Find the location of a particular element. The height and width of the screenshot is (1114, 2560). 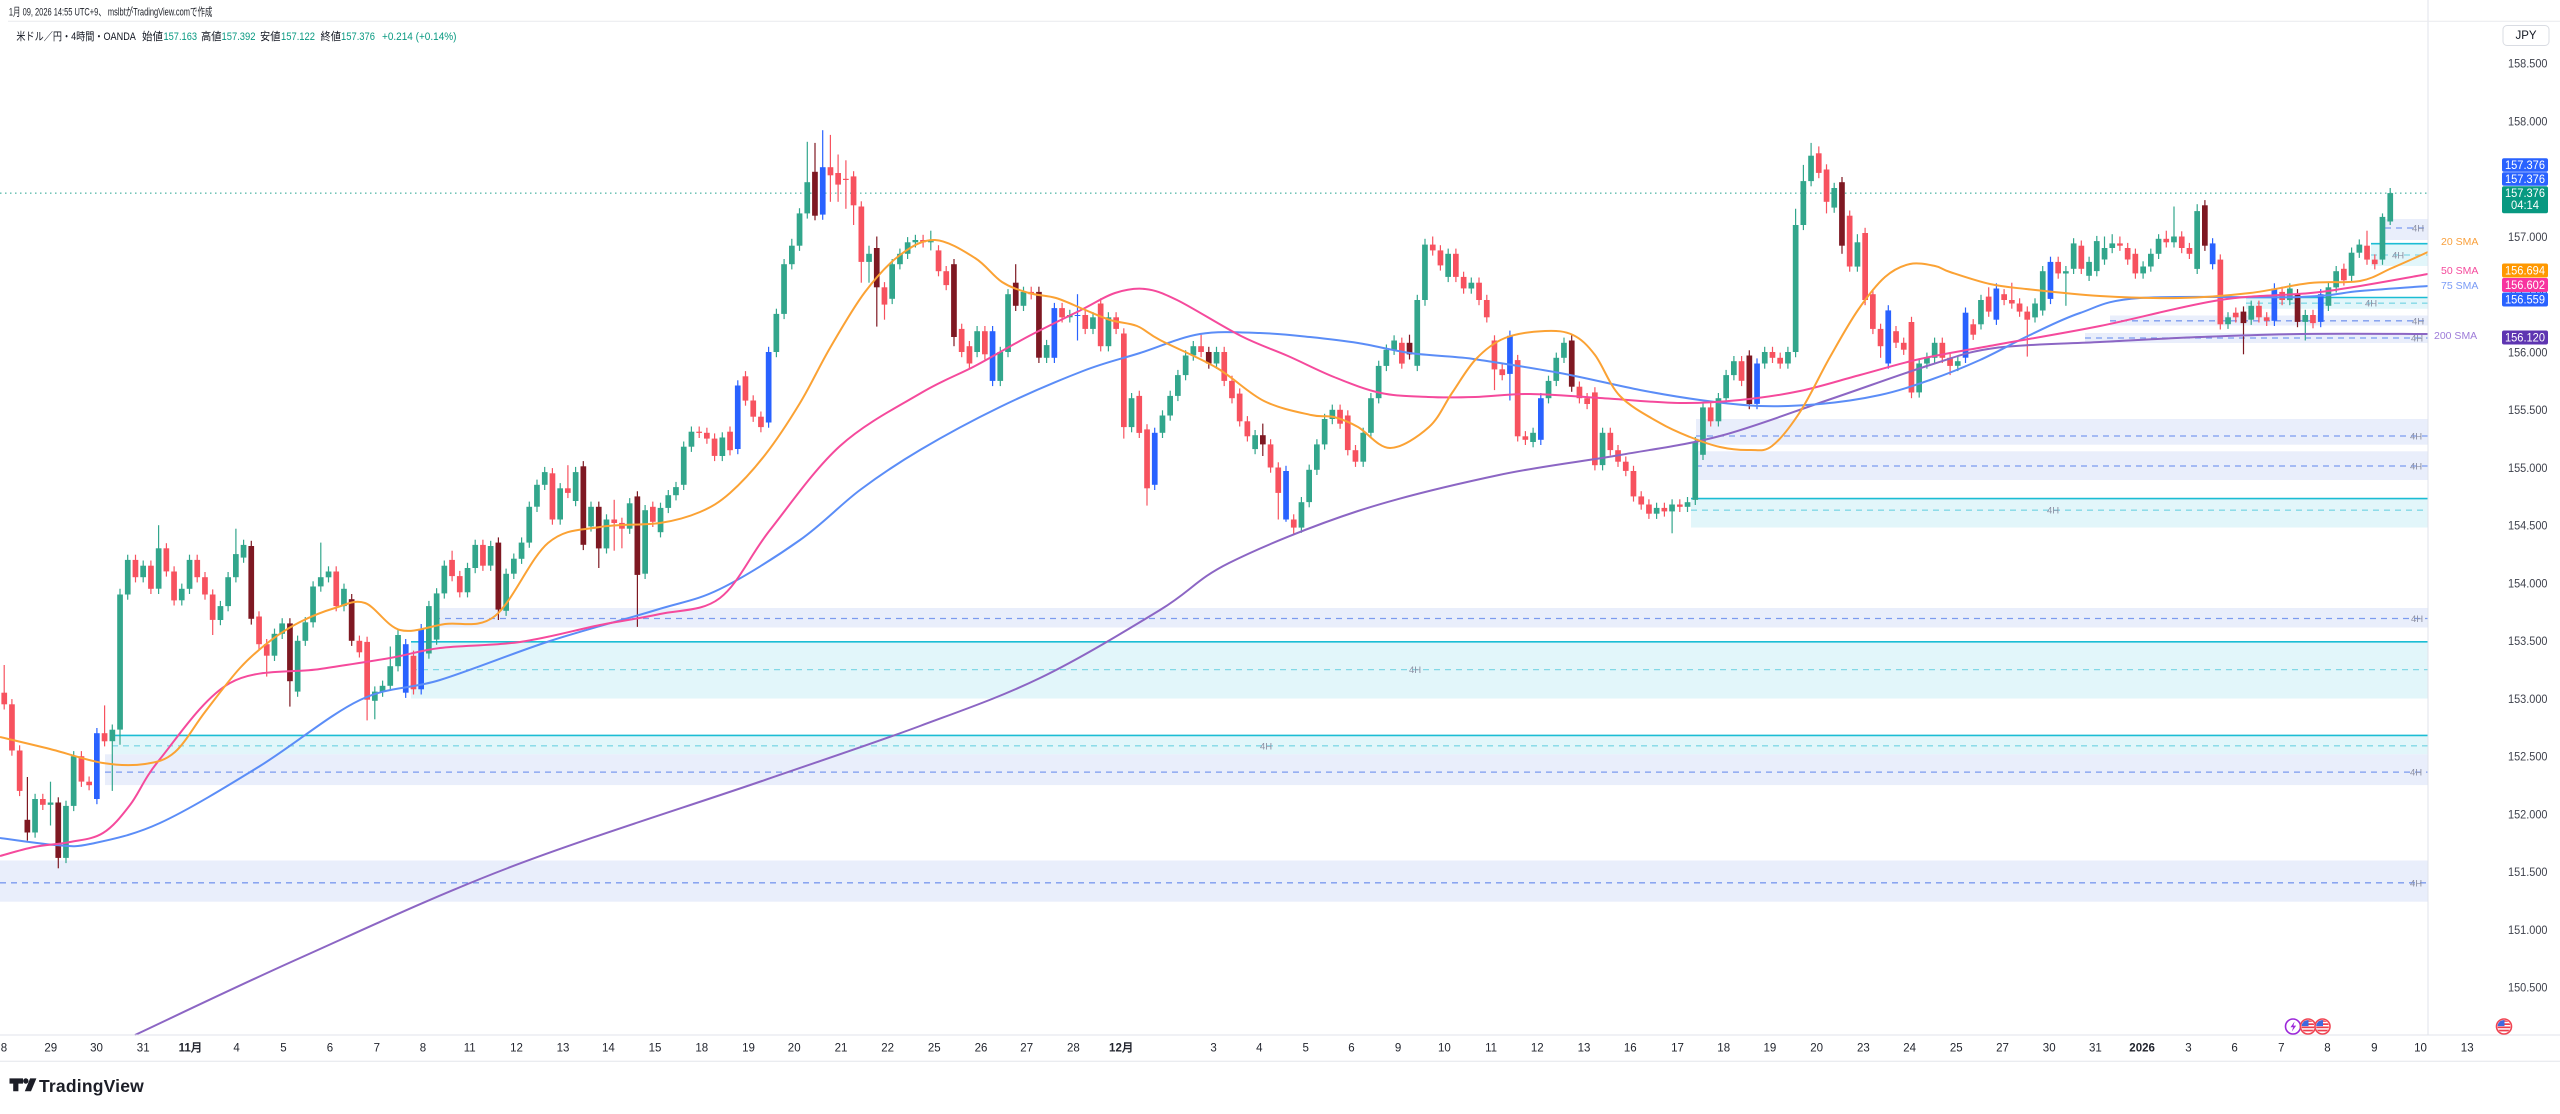

svg-text: 156.000 is located at coordinates (2528, 352).